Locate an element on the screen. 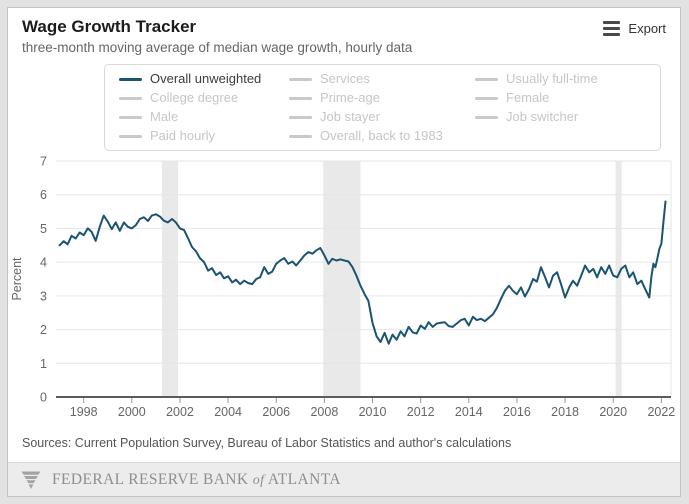  bank-name: FEDERAL RESERVE BANK of ATLANTA is located at coordinates (196, 479).